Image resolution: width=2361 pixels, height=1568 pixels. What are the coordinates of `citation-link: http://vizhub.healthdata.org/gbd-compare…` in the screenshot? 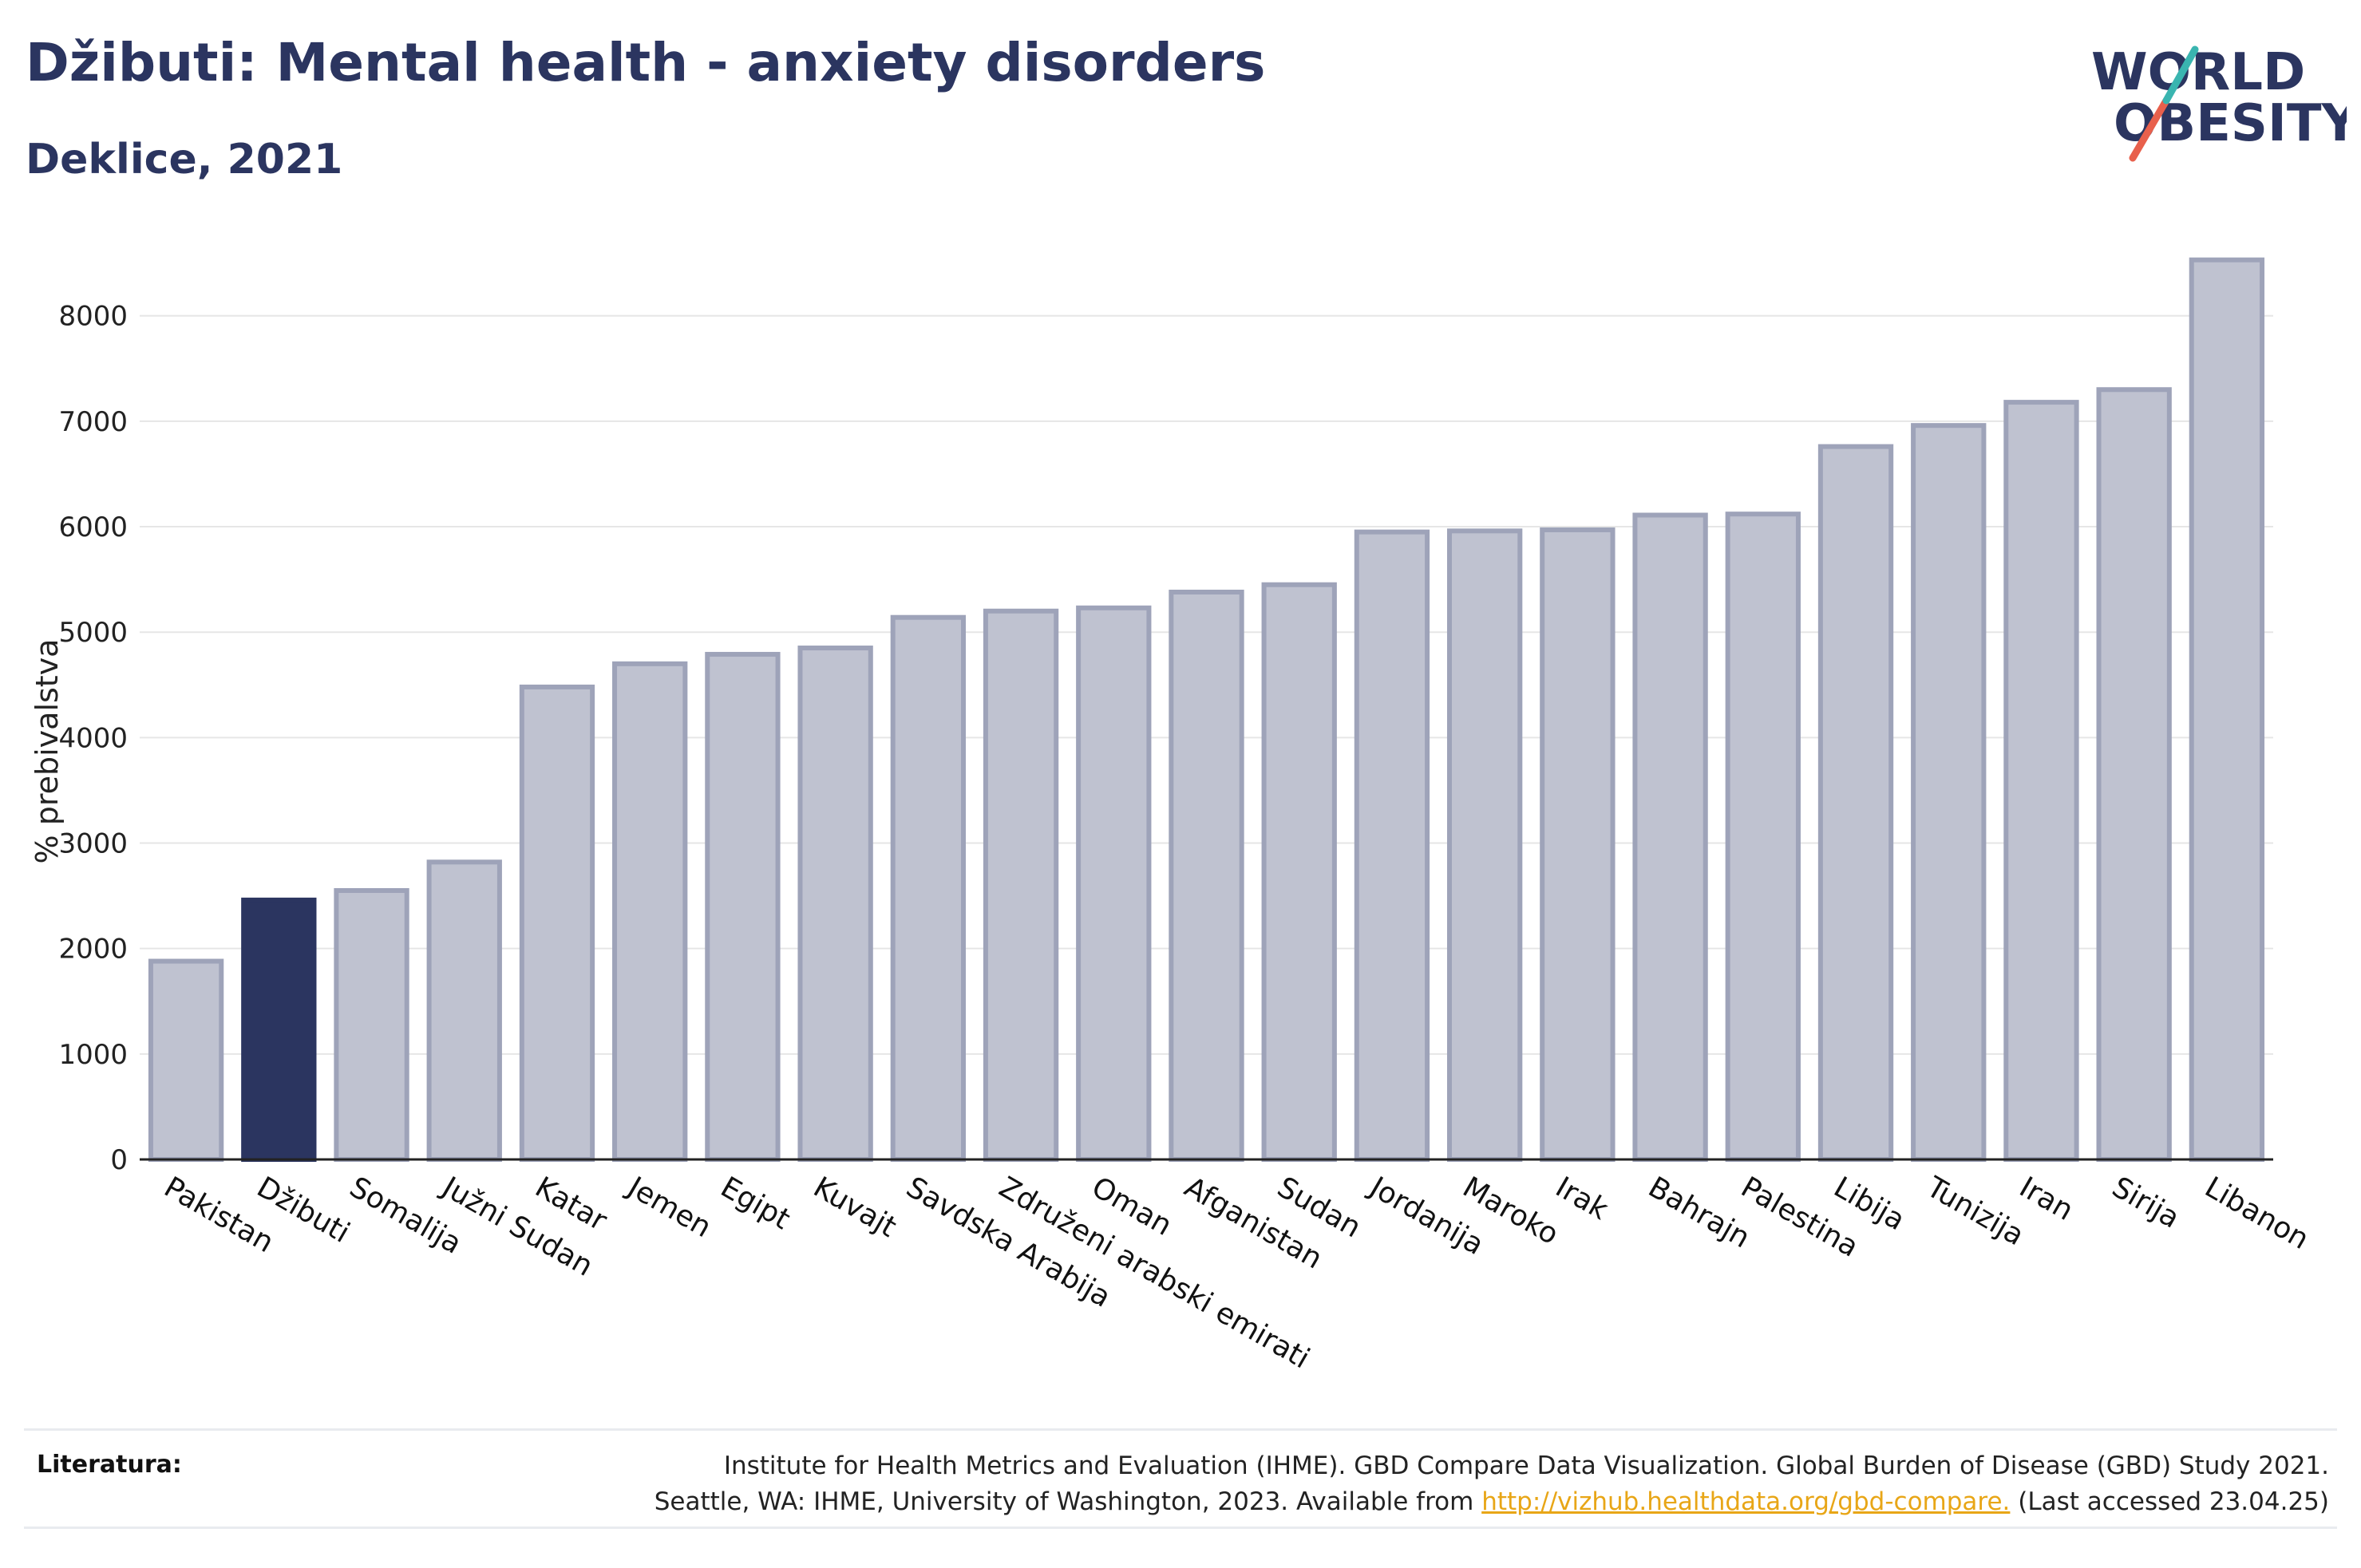 It's located at (1746, 1501).